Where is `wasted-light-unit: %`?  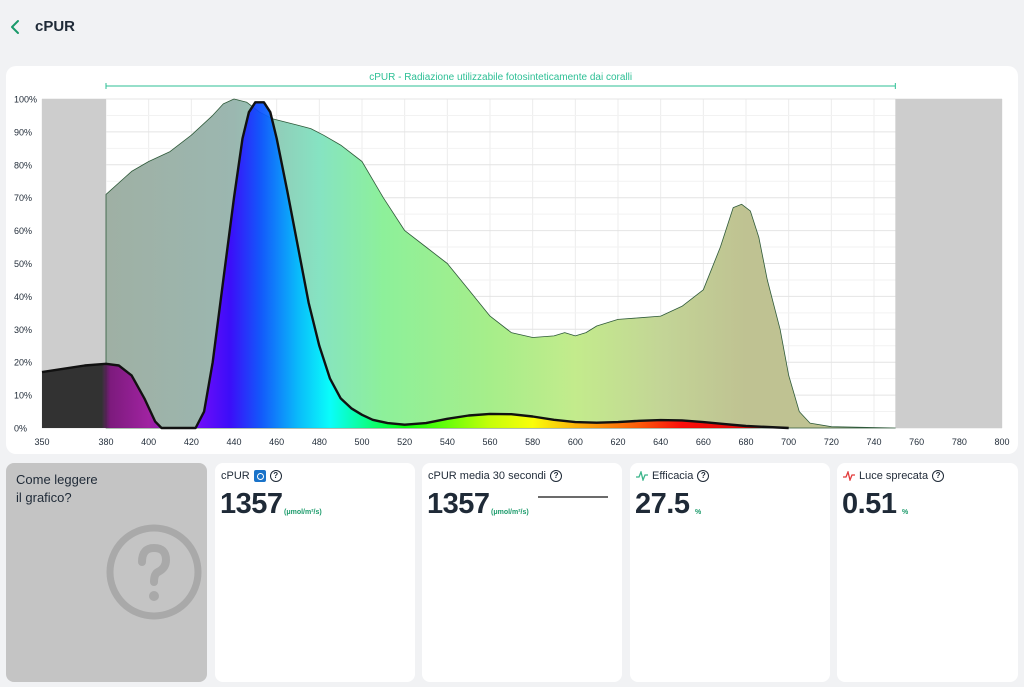 wasted-light-unit: % is located at coordinates (905, 512).